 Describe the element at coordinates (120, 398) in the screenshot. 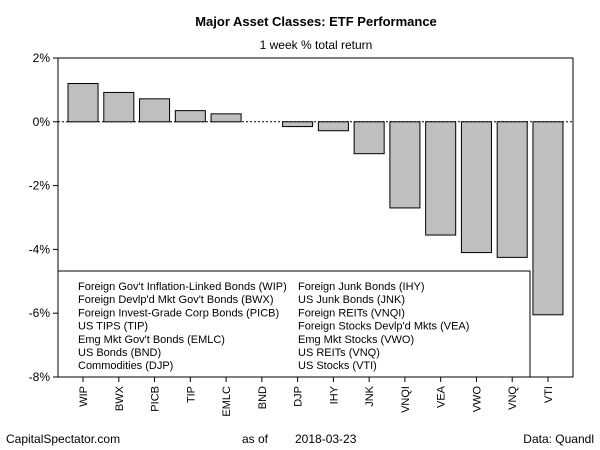

I see `x-tick-label: BWX` at that location.